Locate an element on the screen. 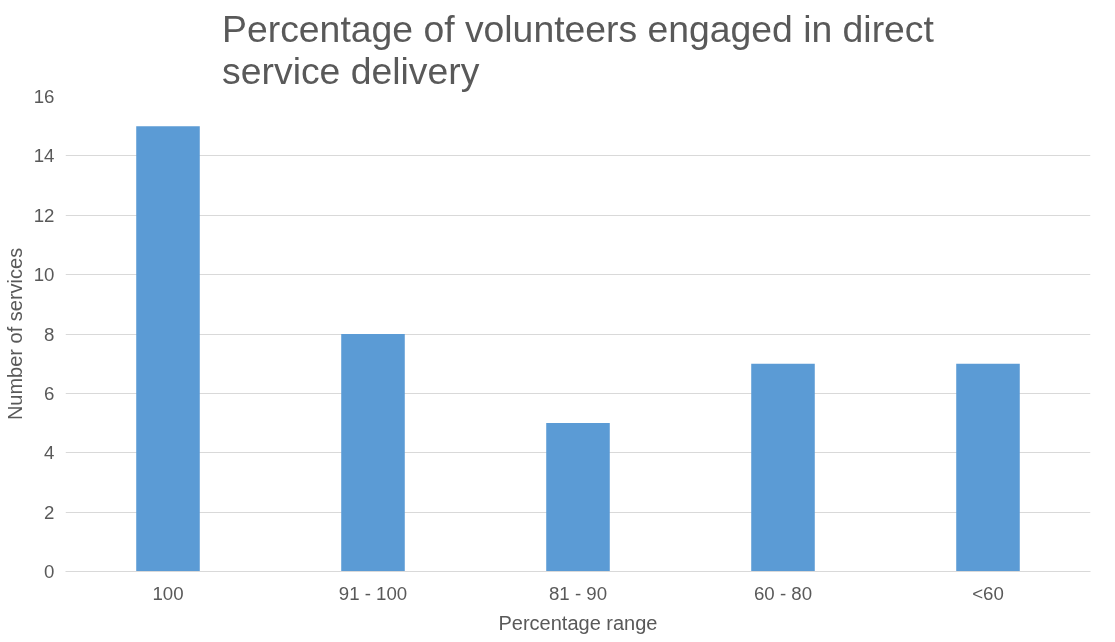 The width and height of the screenshot is (1115, 642). y-tick-label: 0 is located at coordinates (49, 571).